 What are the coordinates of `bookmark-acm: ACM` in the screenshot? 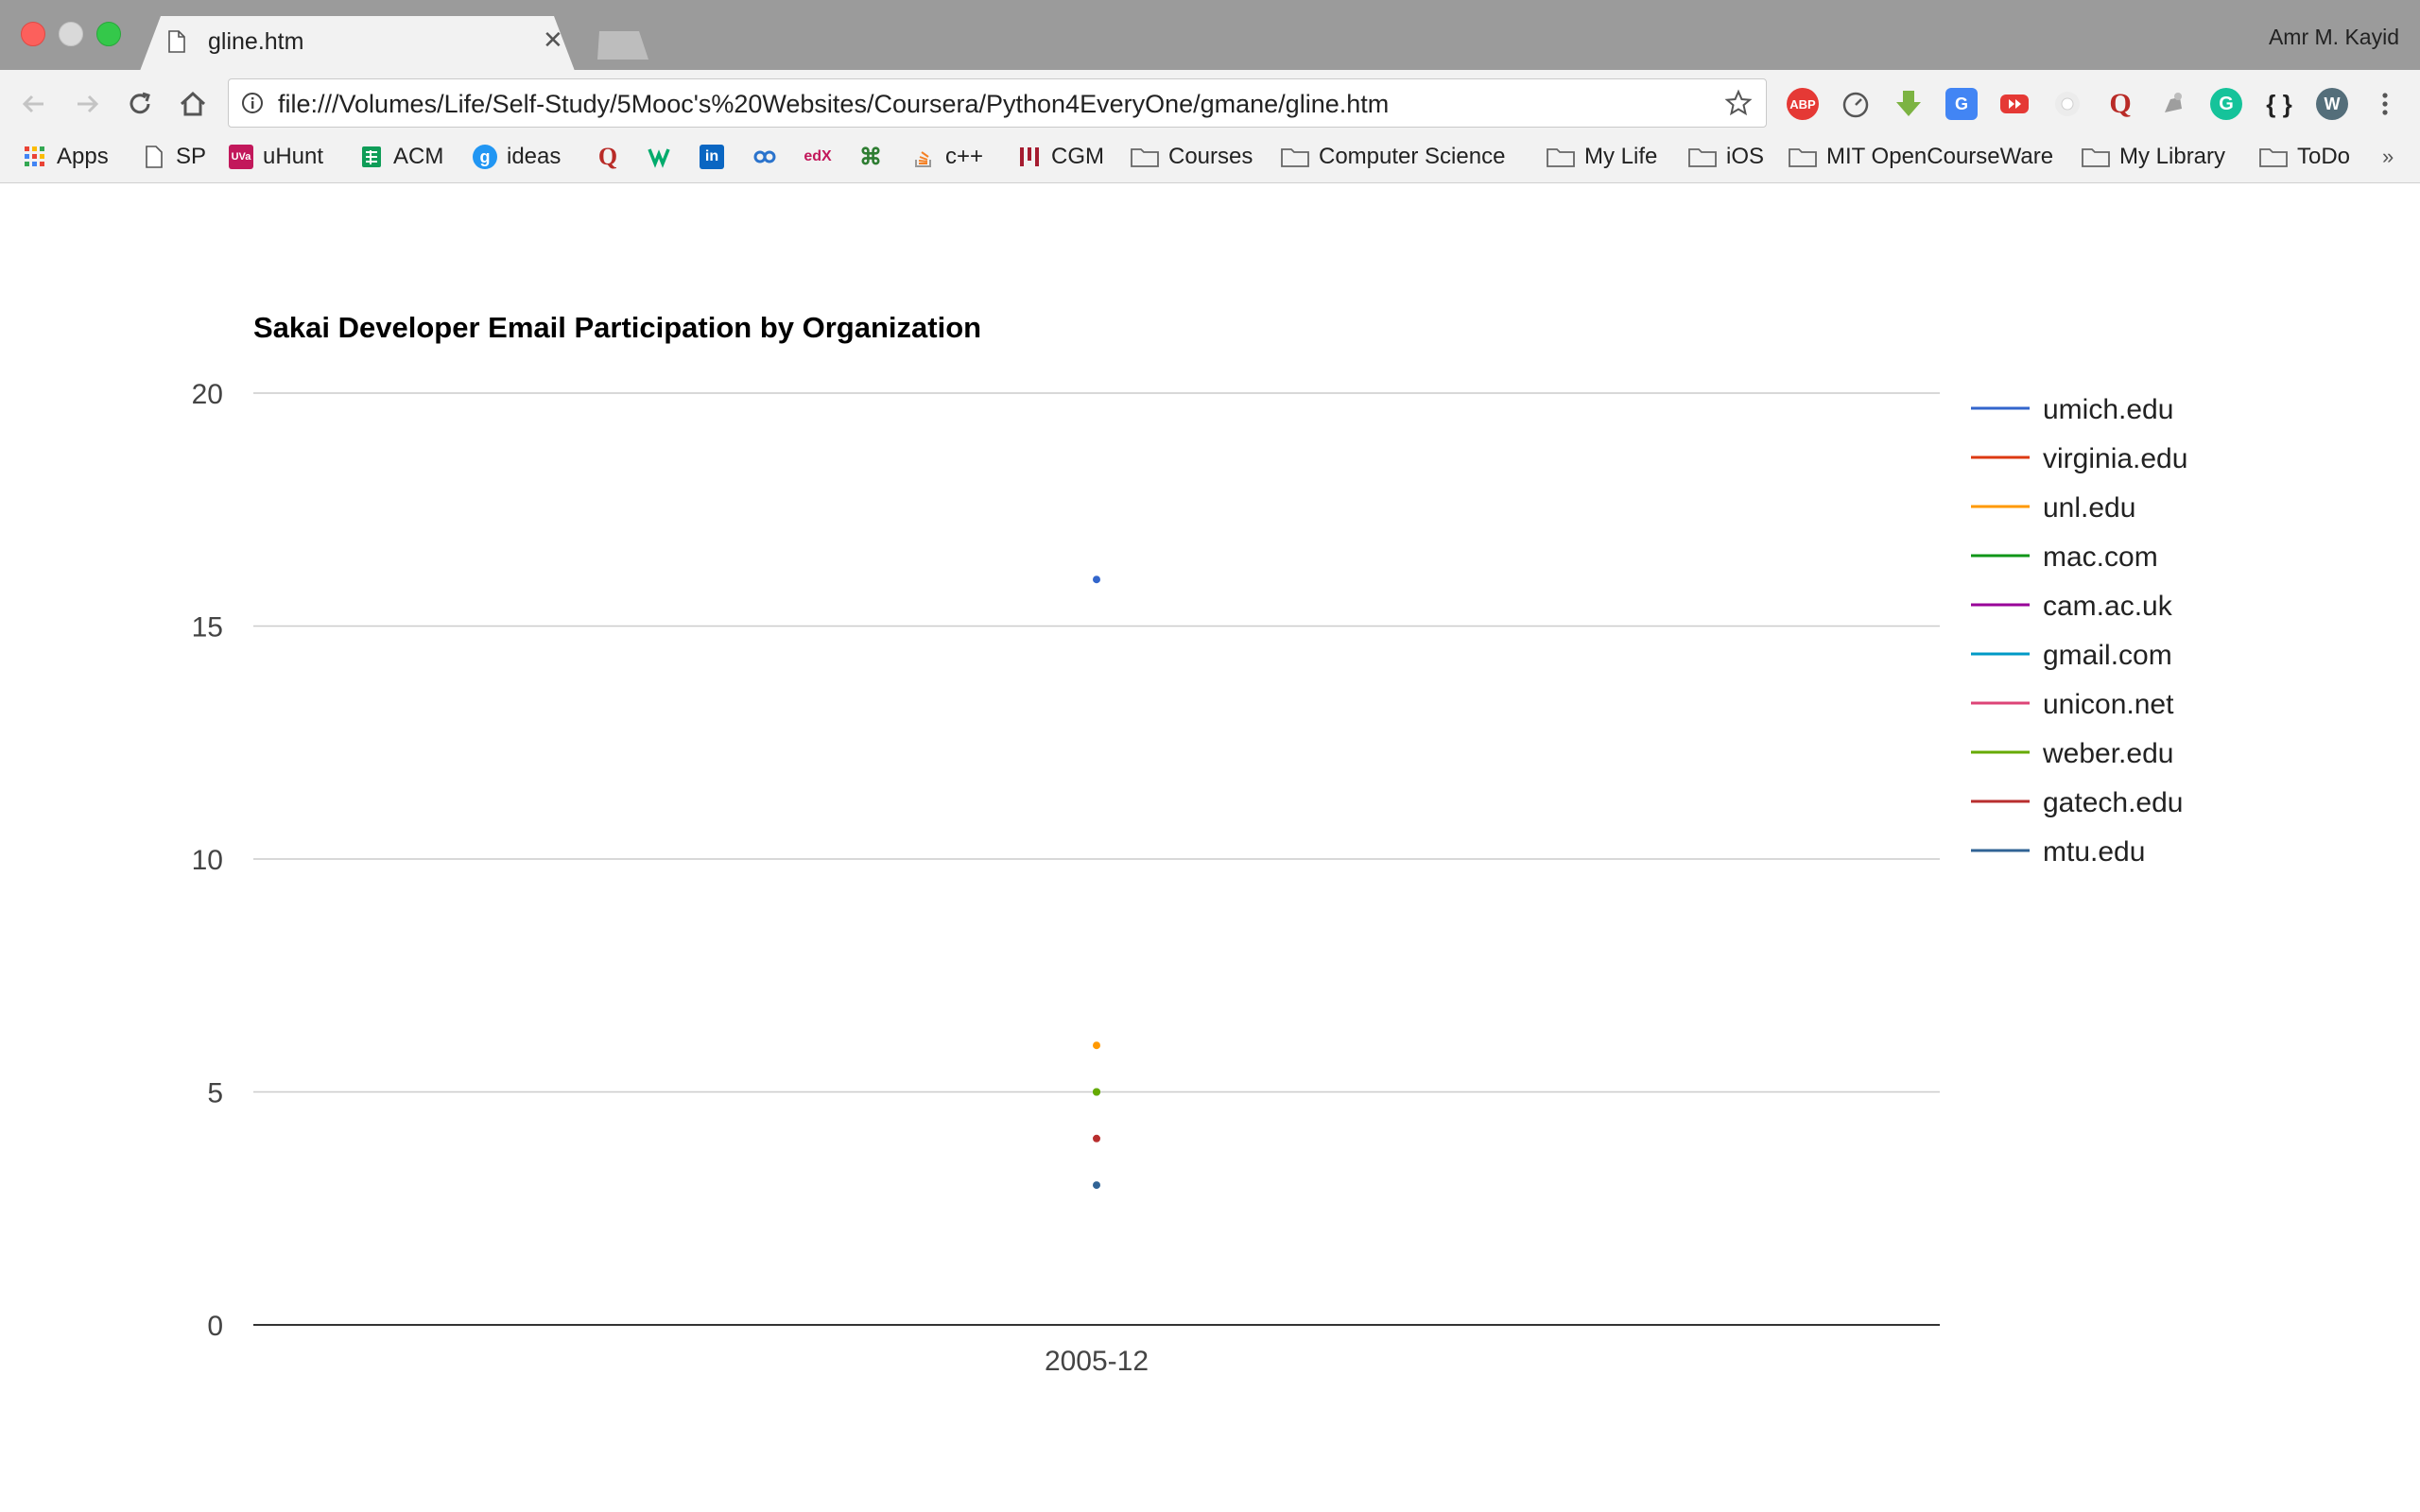 It's located at (401, 157).